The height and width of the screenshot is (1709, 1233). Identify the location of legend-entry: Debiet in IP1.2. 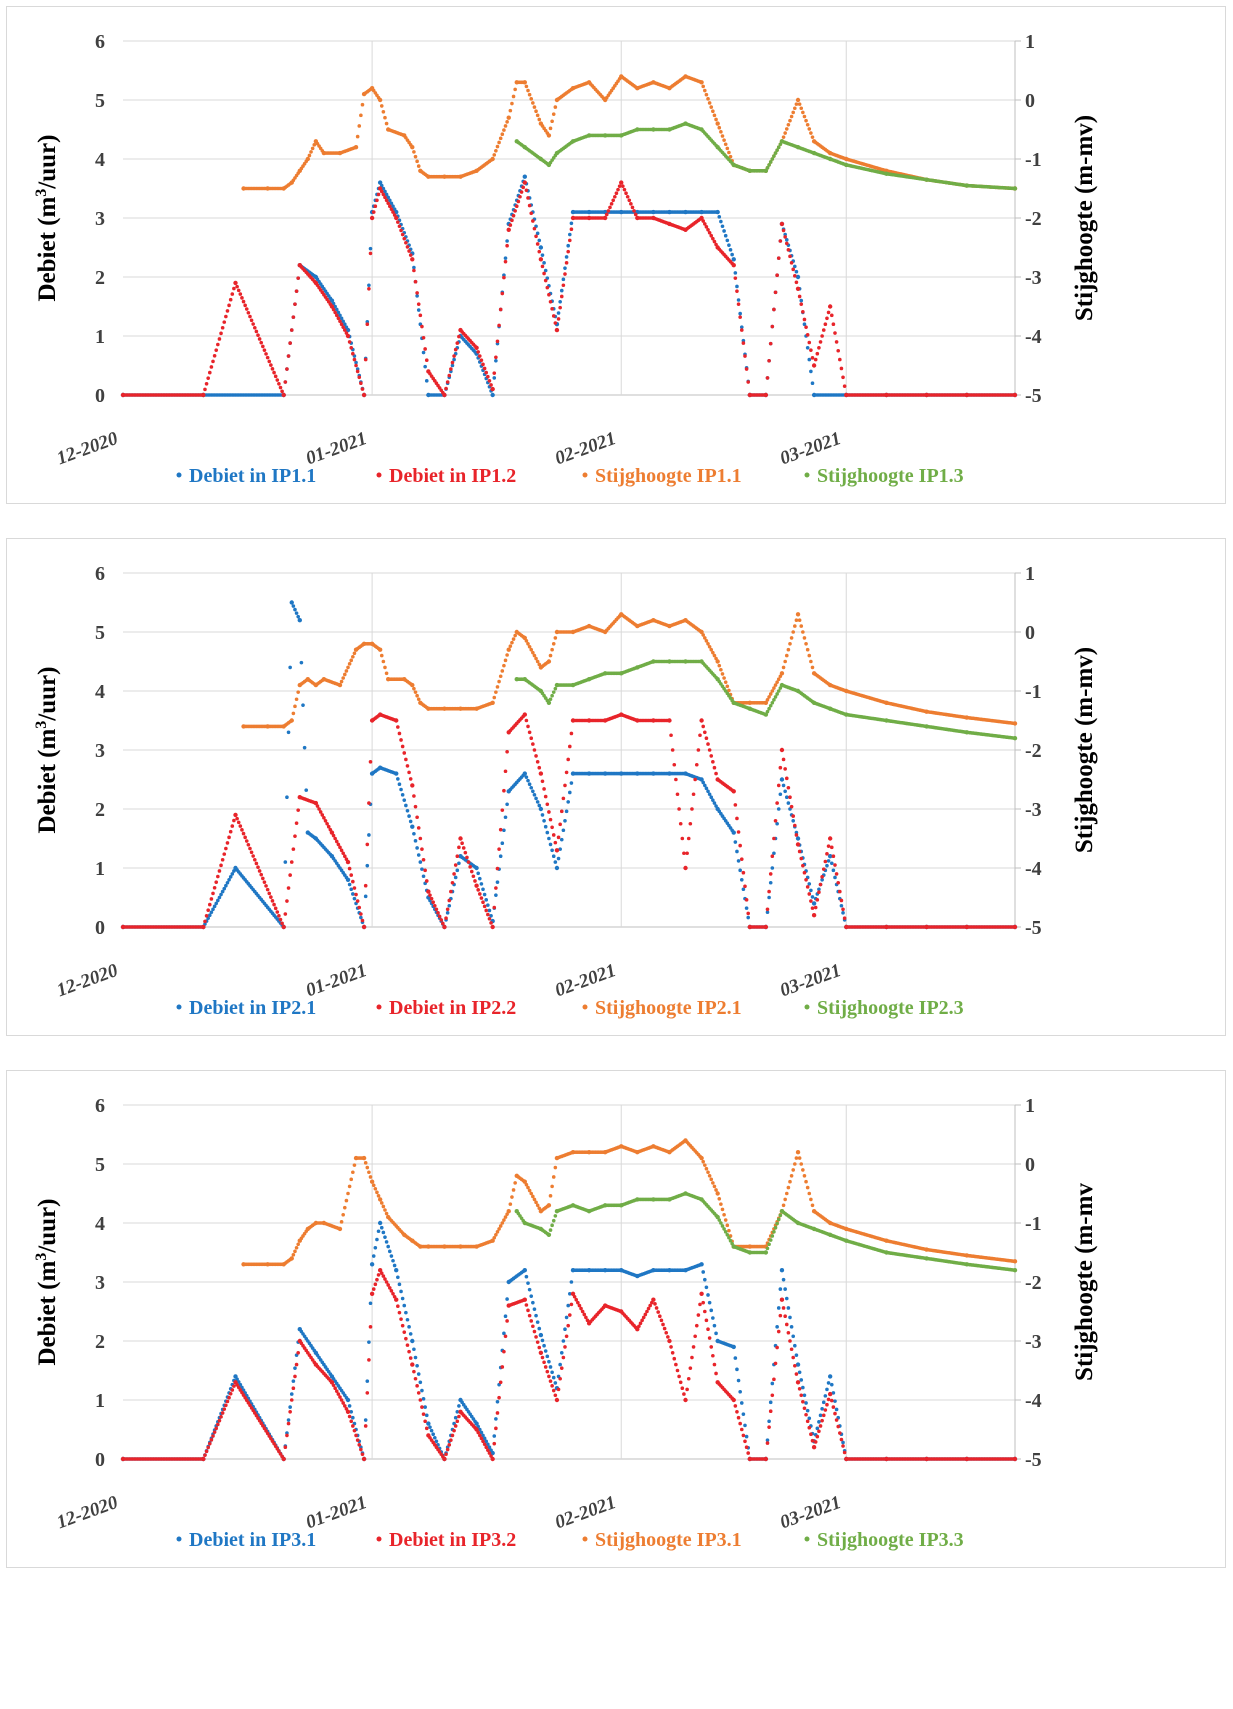
(452, 476).